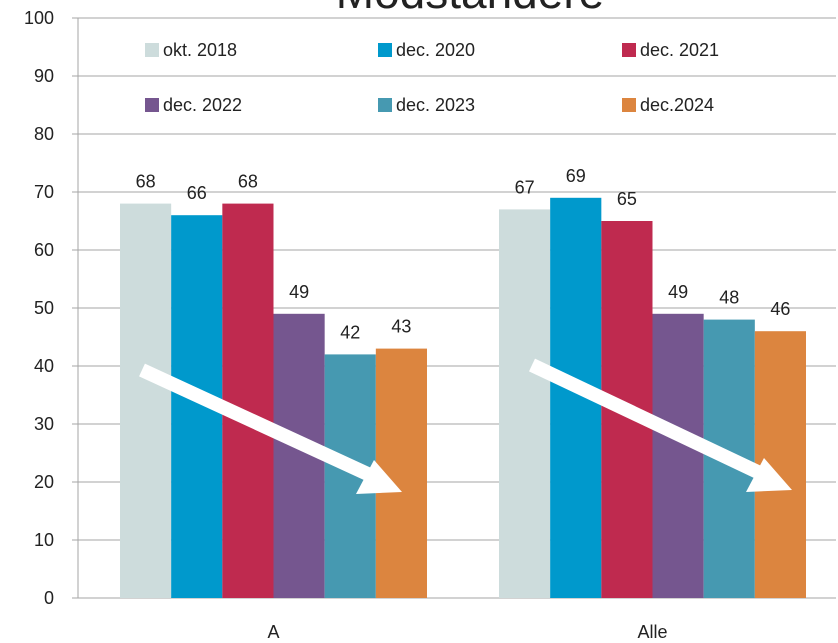 This screenshot has width=838, height=643. Describe the element at coordinates (435, 50) in the screenshot. I see `legend-label: dec. 2020` at that location.